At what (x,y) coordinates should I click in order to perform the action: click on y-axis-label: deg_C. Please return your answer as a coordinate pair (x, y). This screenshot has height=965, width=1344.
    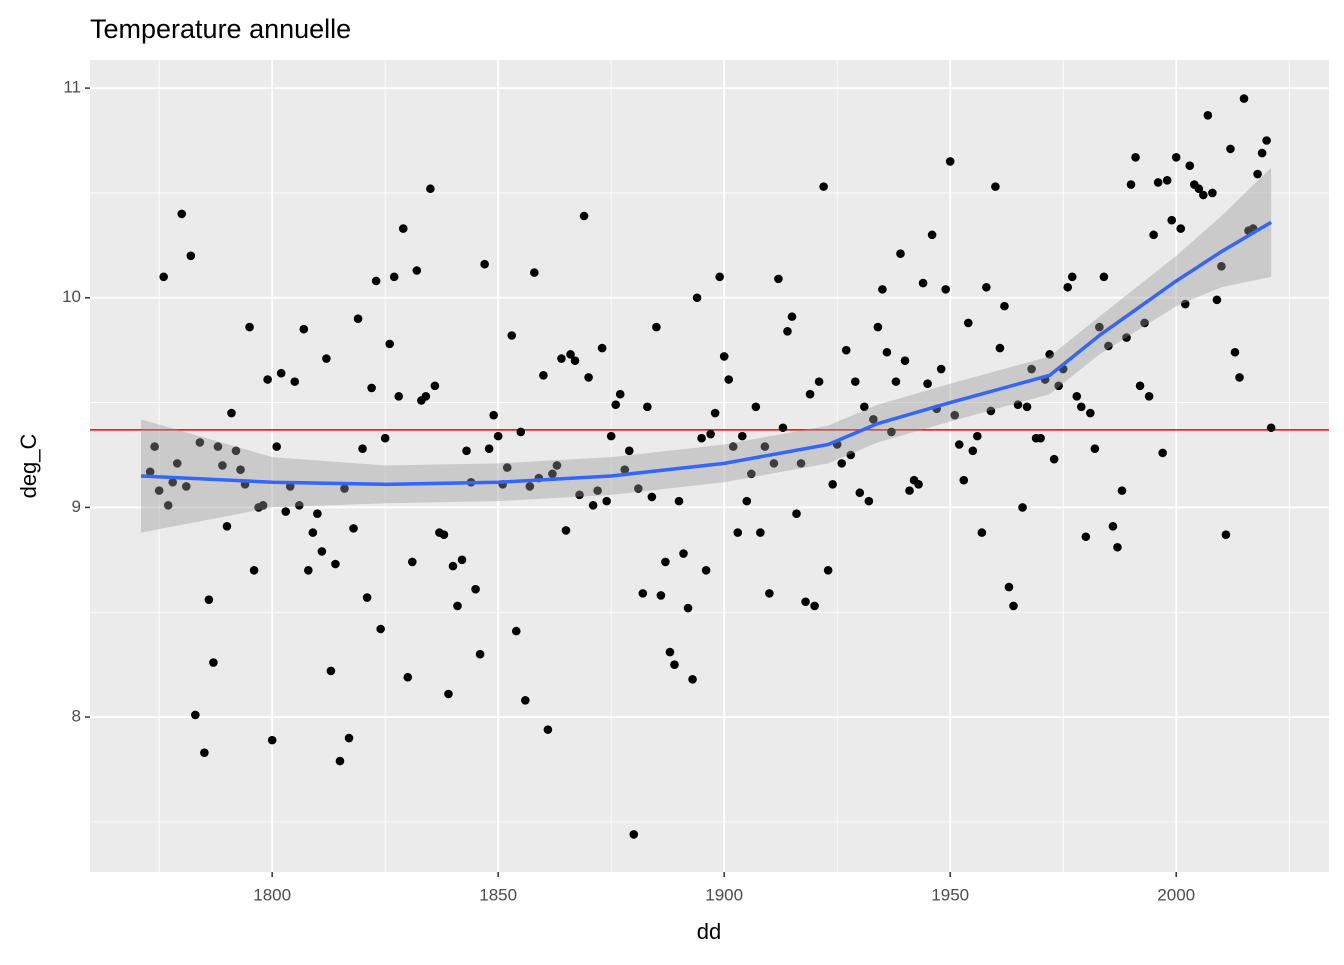
    Looking at the image, I should click on (28, 465).